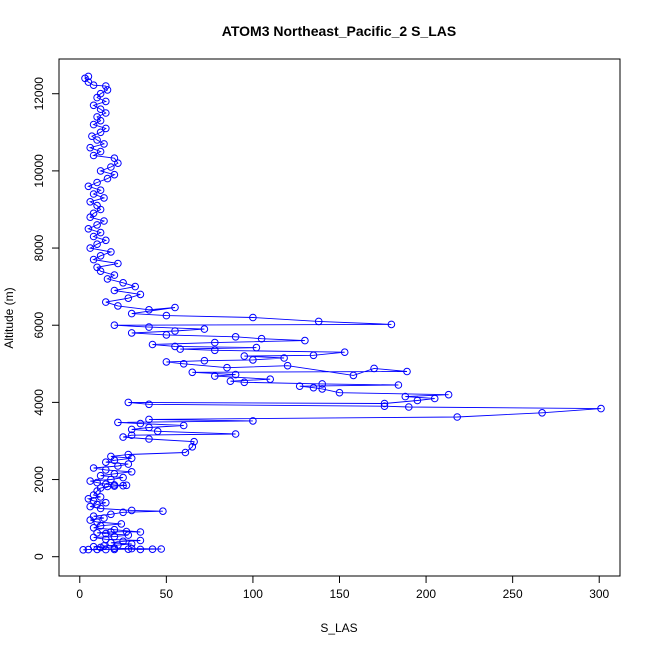  I want to click on y-tick-label: 2000, so click(39, 479).